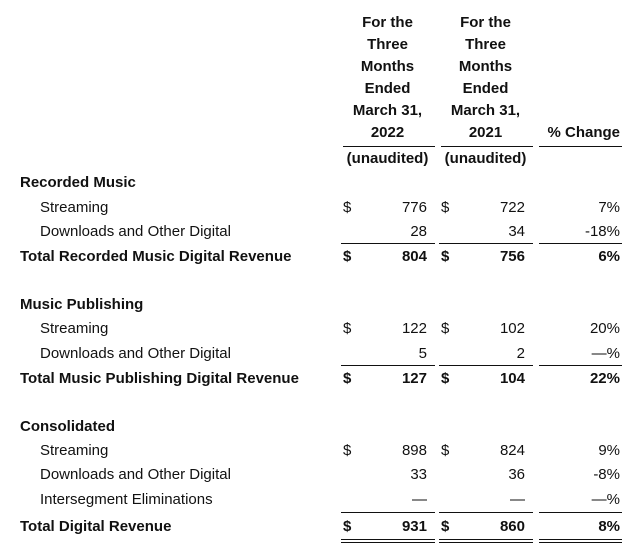 This screenshot has height=555, width=640. I want to click on total-value-2022: 804, so click(414, 256).